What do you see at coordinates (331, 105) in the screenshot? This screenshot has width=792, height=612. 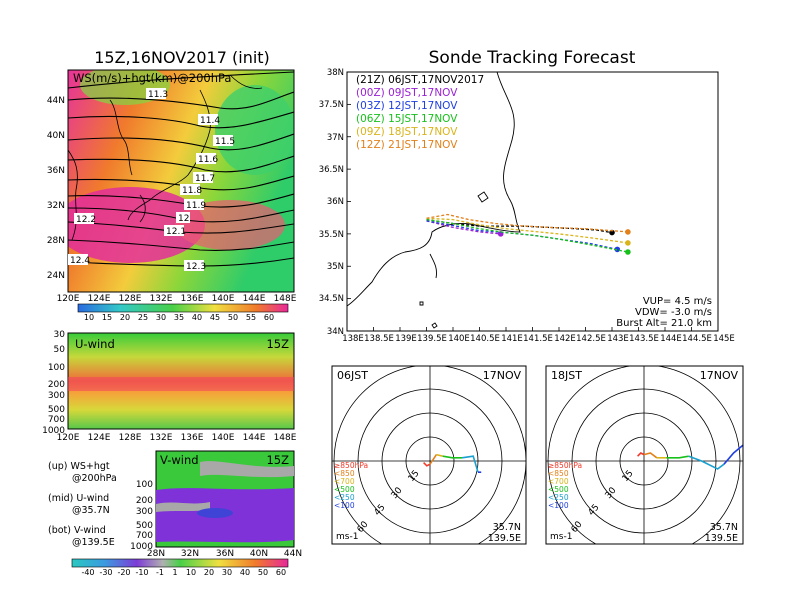 I see `lat-tick-label: 37.5N` at bounding box center [331, 105].